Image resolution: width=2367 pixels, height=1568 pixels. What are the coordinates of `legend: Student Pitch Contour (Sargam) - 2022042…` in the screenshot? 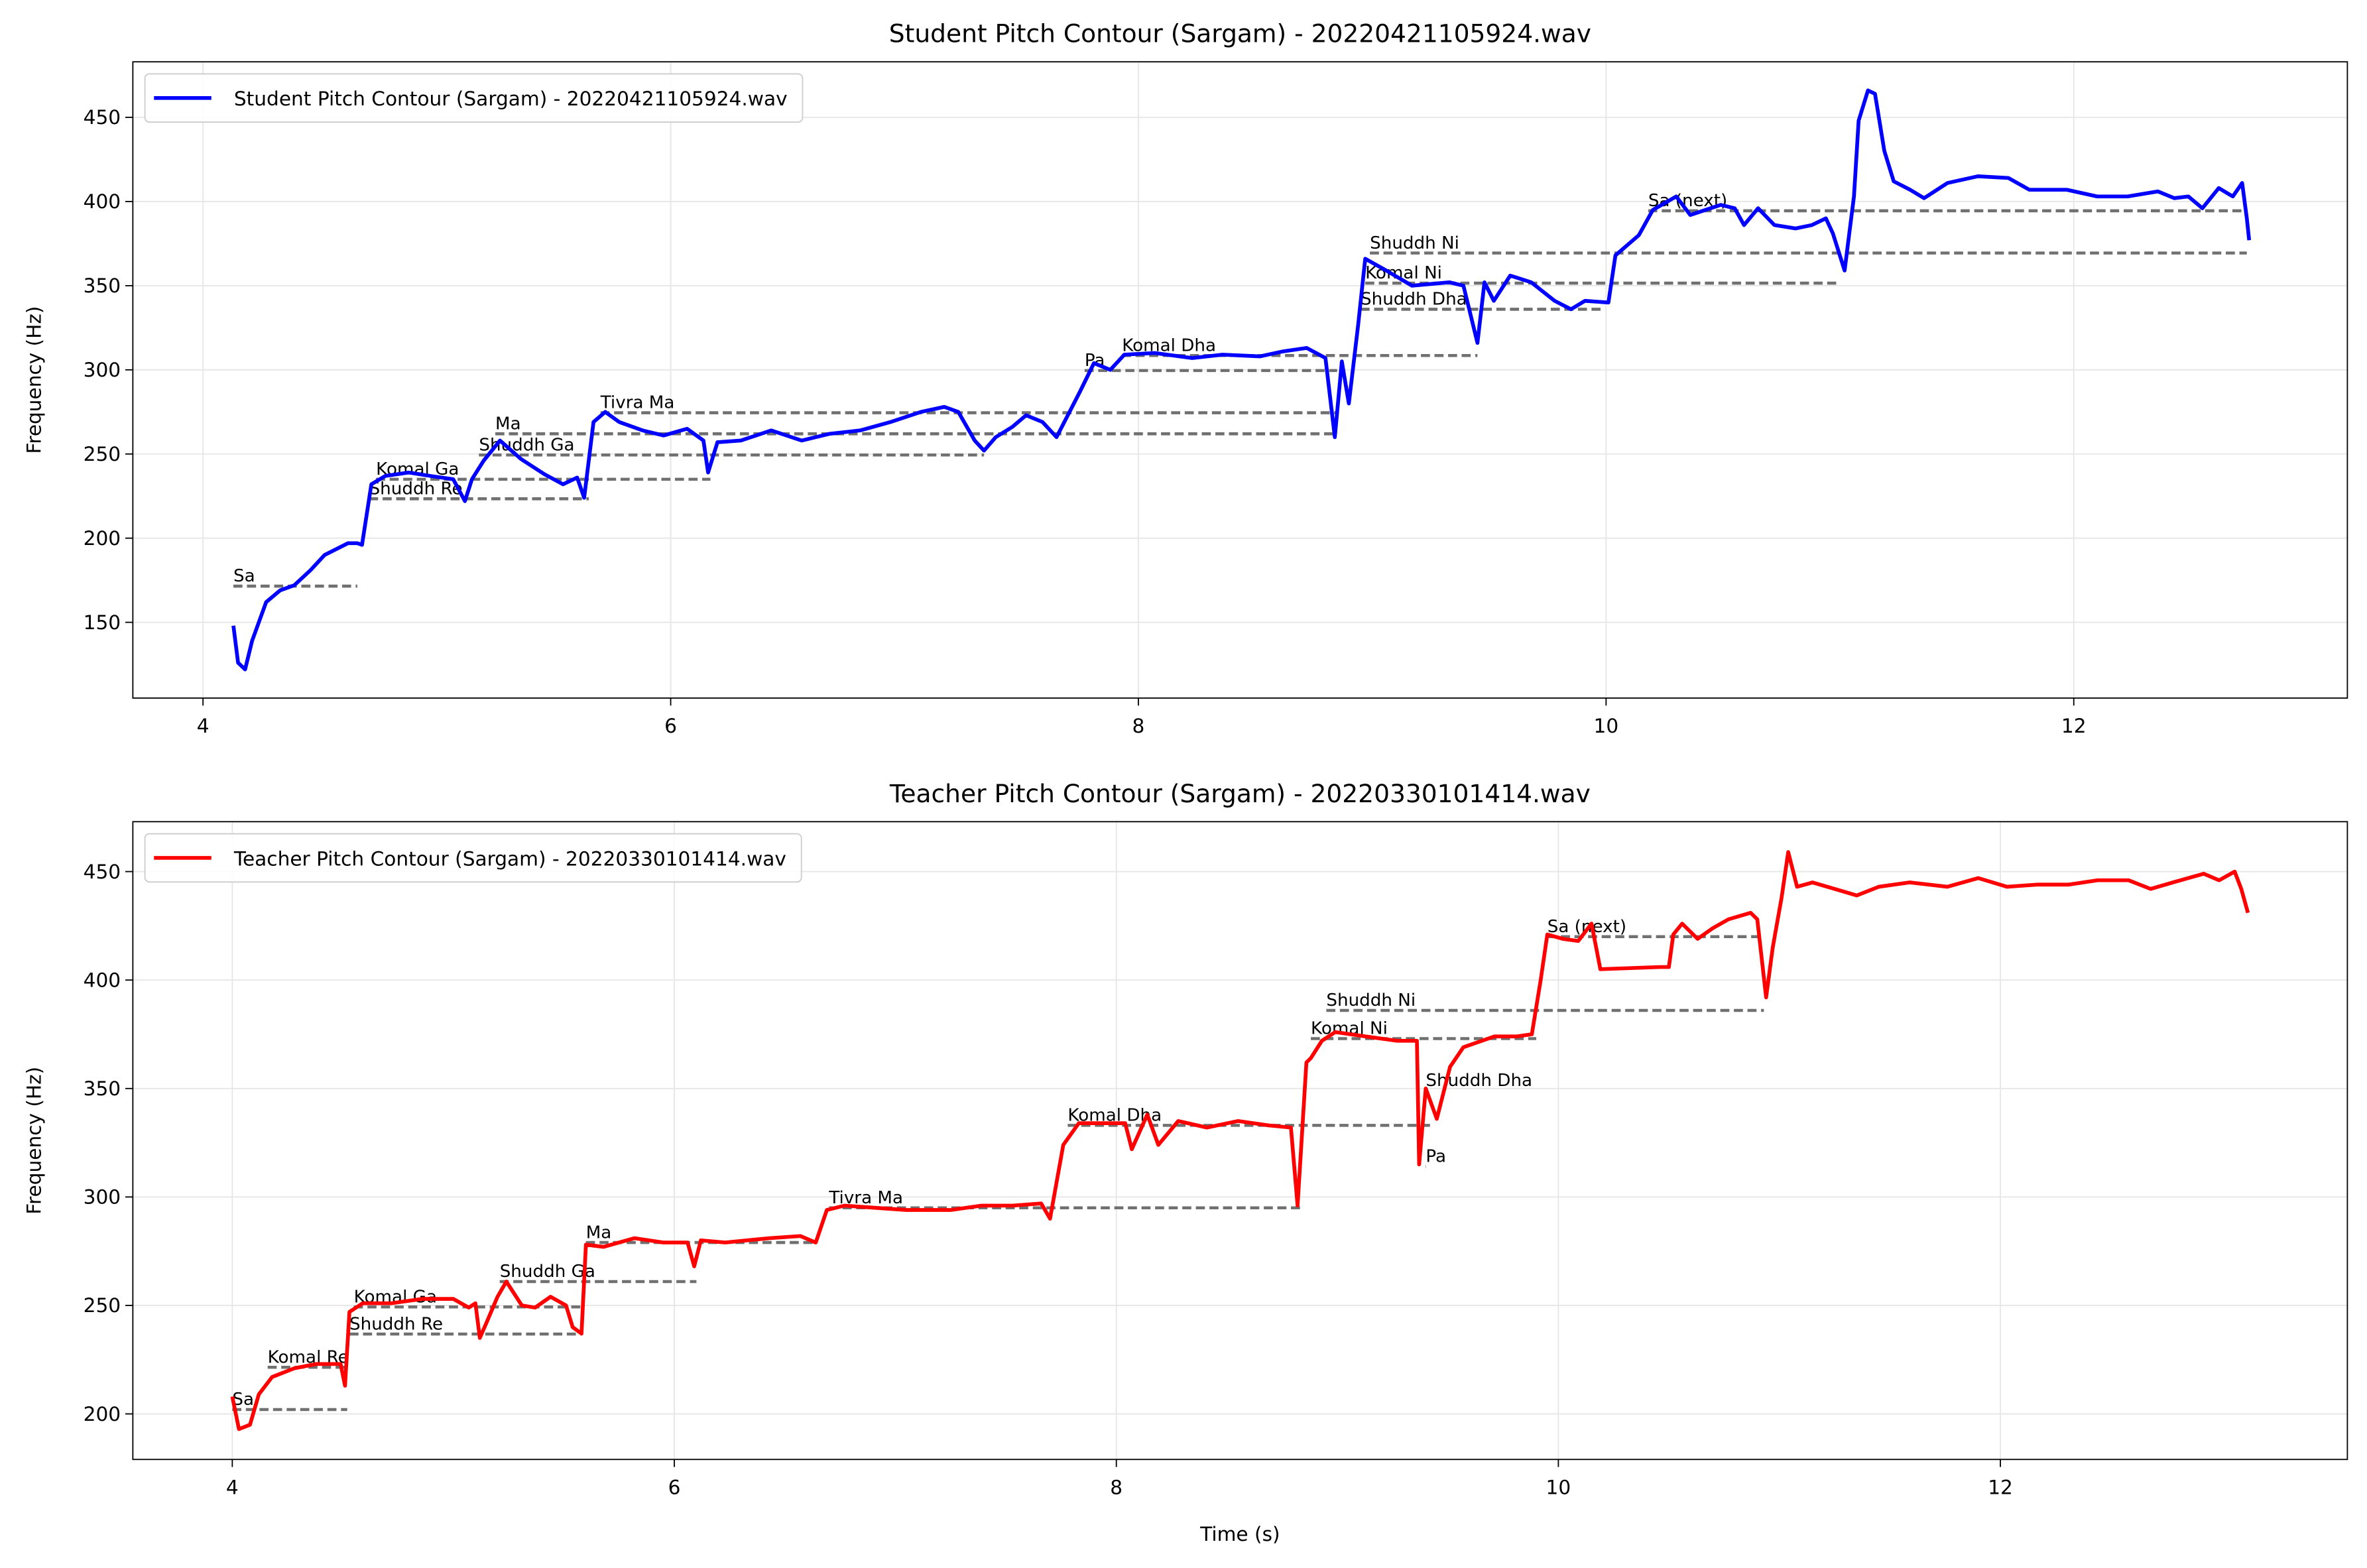 It's located at (474, 98).